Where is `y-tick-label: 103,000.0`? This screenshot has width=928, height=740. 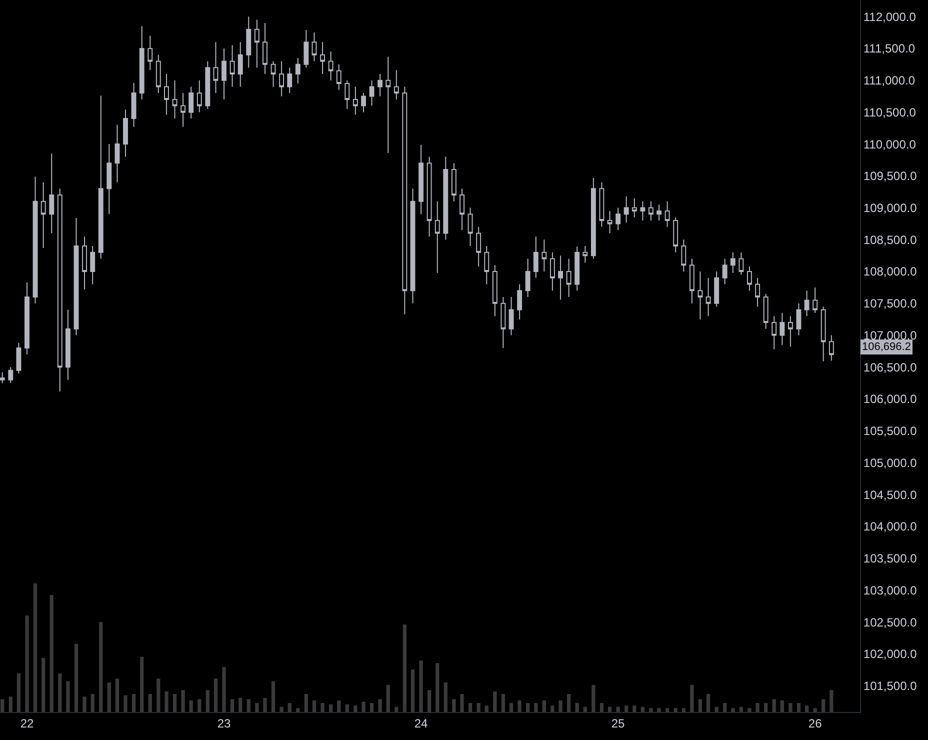 y-tick-label: 103,000.0 is located at coordinates (890, 590).